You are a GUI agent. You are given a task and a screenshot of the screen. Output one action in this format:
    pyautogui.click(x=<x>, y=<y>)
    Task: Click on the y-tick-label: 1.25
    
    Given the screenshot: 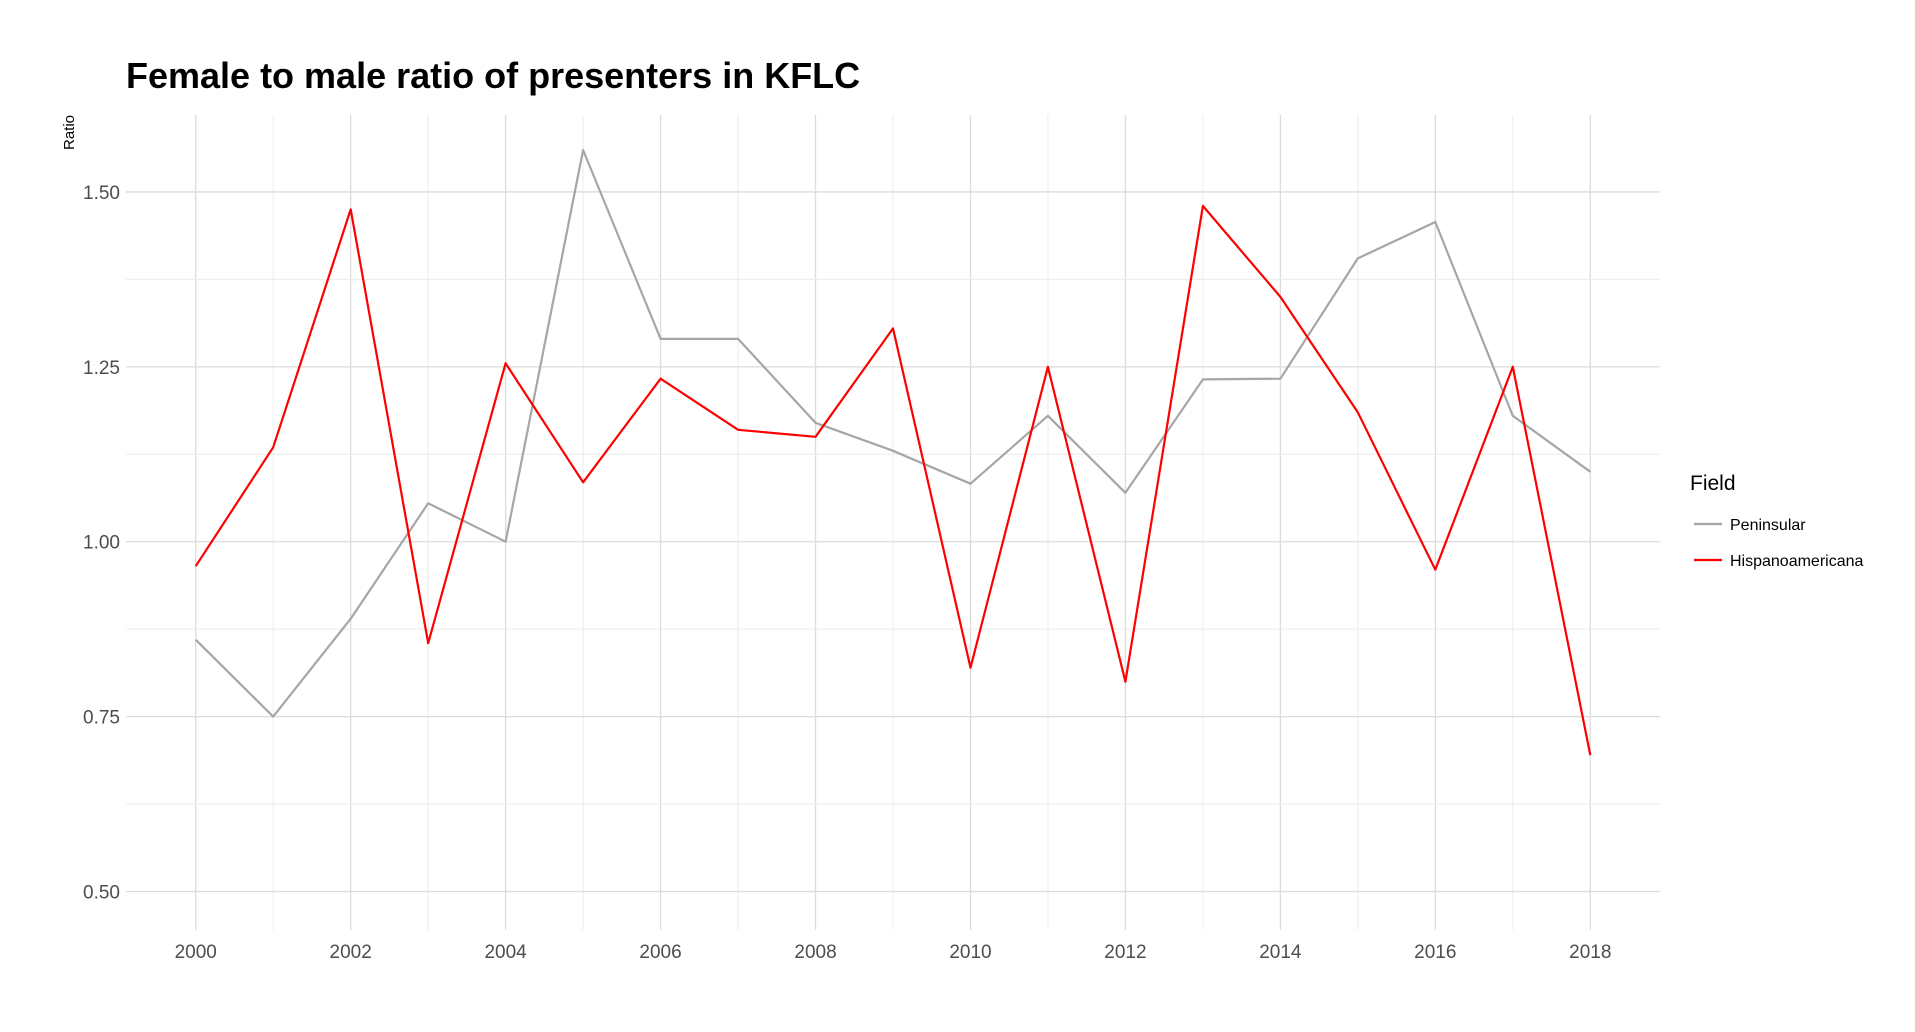 What is the action you would take?
    pyautogui.click(x=101, y=368)
    